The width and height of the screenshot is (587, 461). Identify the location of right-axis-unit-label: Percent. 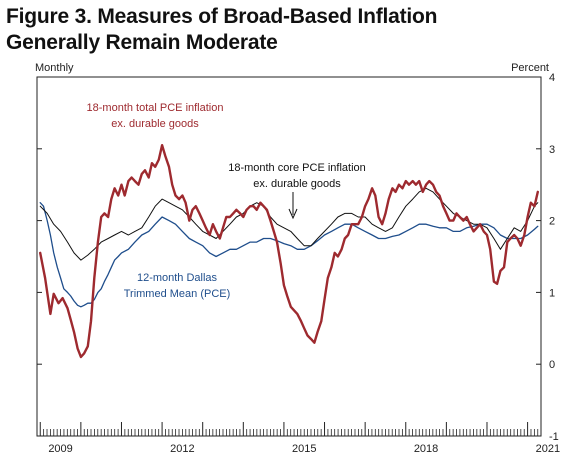
(530, 68).